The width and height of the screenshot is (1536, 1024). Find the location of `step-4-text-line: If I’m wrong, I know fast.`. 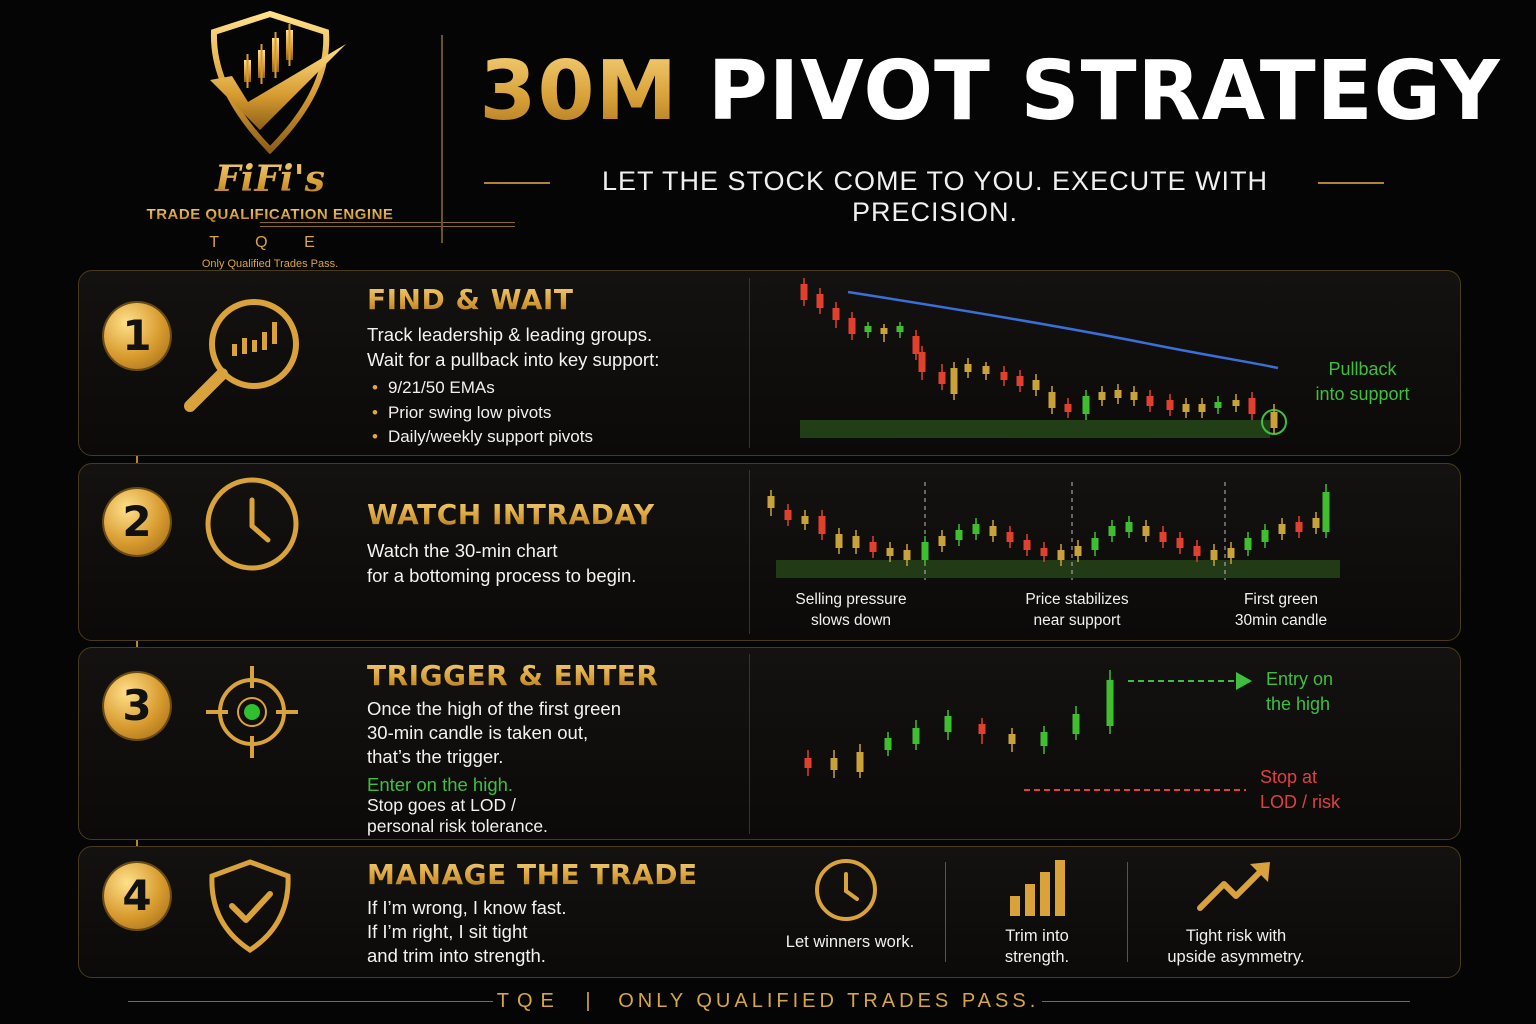

step-4-text-line: If I’m wrong, I know fast. is located at coordinates (467, 907).